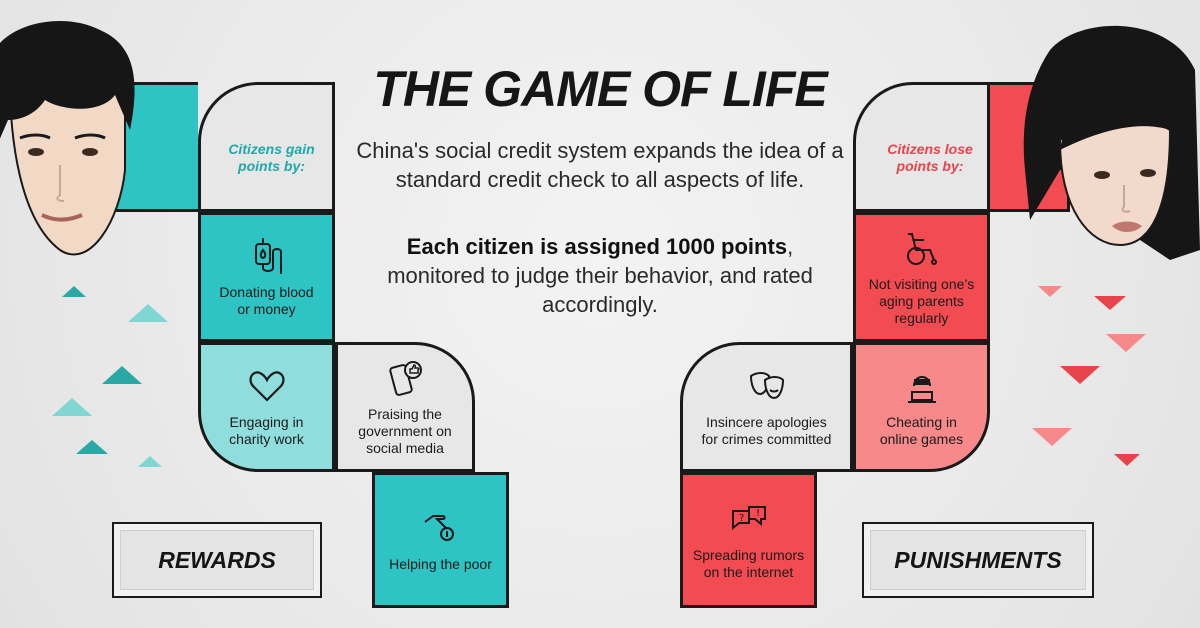  Describe the element at coordinates (748, 540) in the screenshot. I see `punish-tile-rumors: ? ! Spreading rumors on the internet` at that location.